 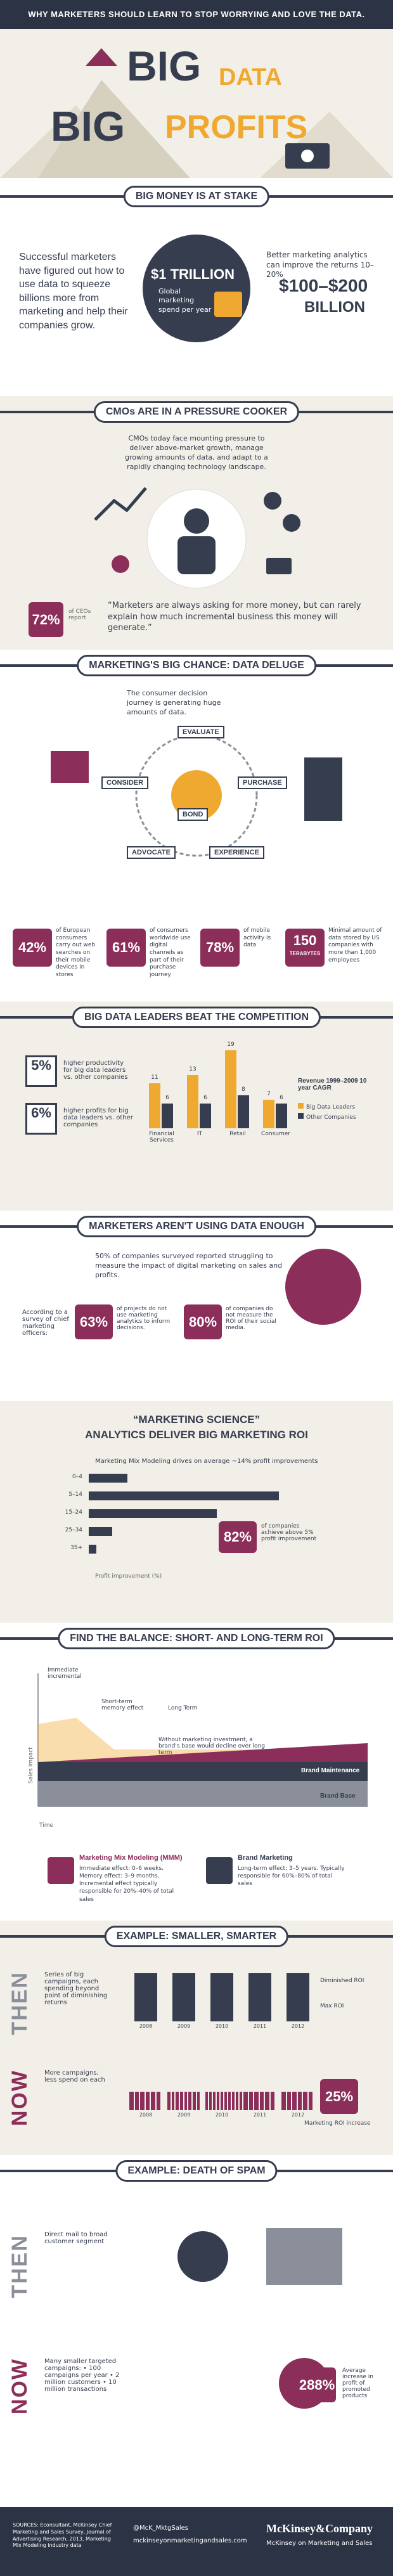 I want to click on stat-value: 82%, so click(x=238, y=1537).